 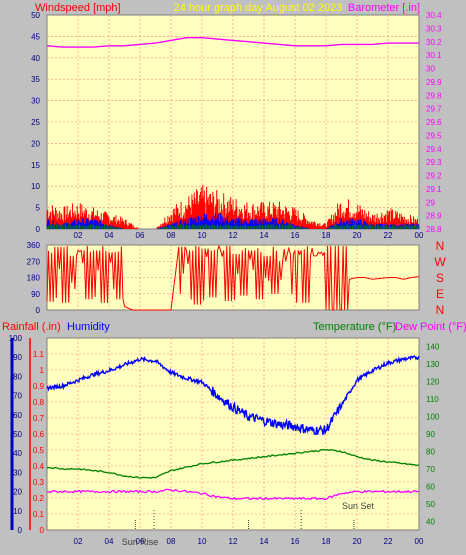 What do you see at coordinates (35, 15) in the screenshot?
I see `wind-tick-label: 50` at bounding box center [35, 15].